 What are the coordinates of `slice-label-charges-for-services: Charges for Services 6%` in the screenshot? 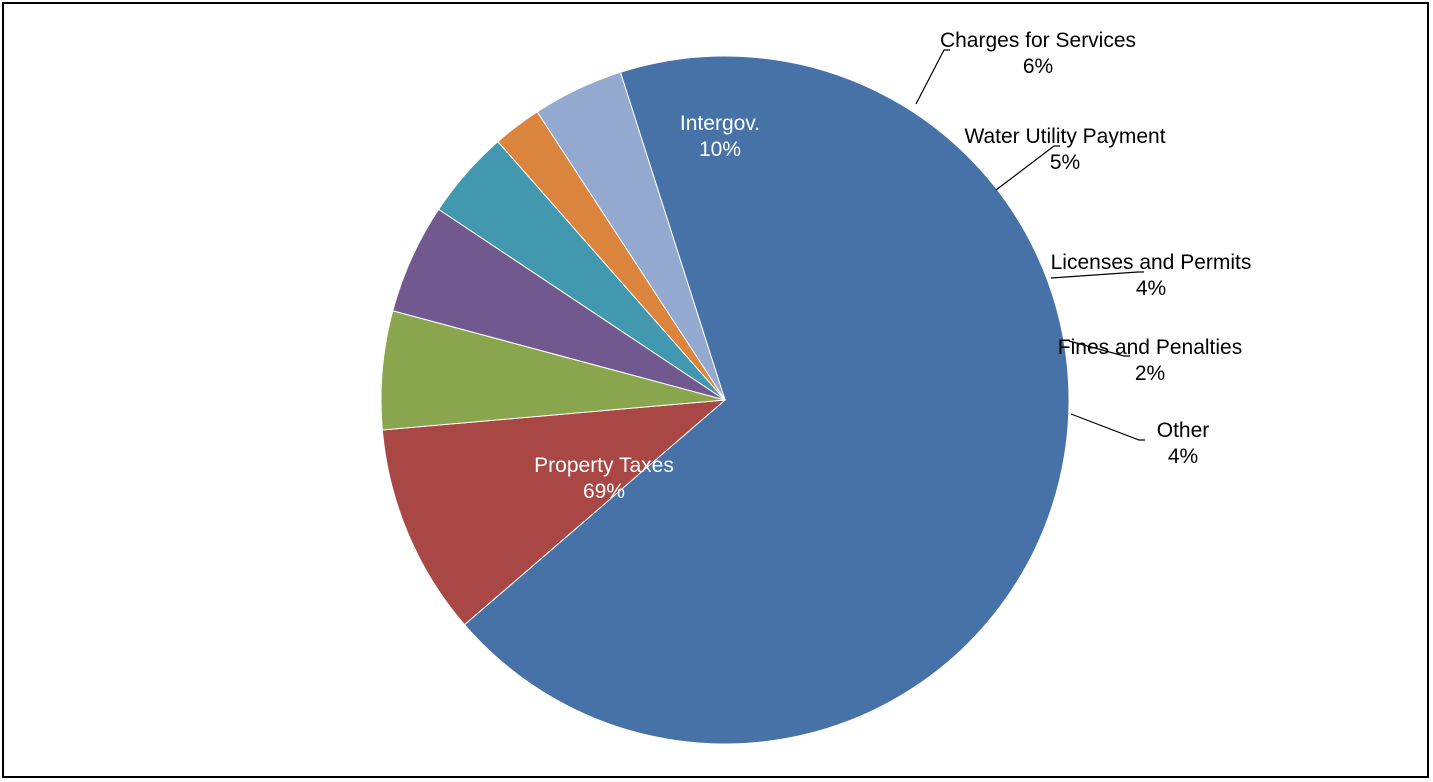 It's located at (1038, 53).